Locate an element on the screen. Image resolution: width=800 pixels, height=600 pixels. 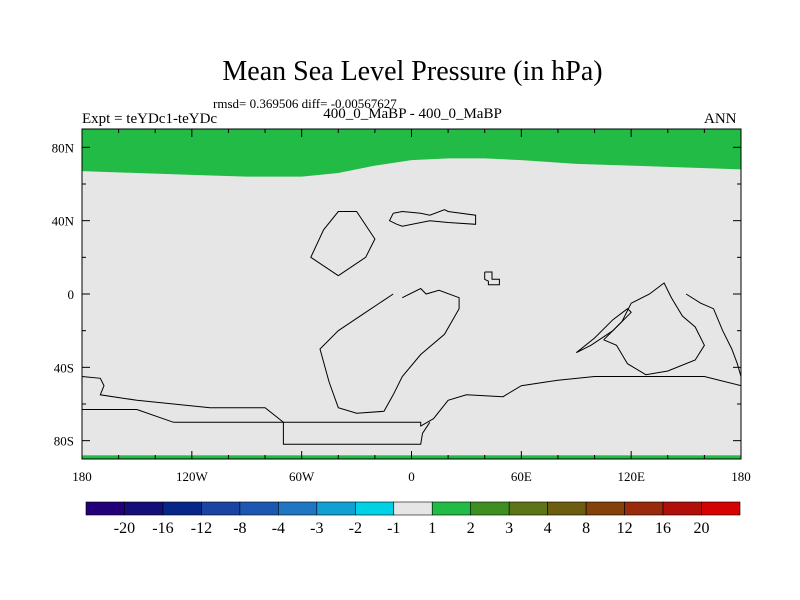
colorbar-label: -12 is located at coordinates (201, 528).